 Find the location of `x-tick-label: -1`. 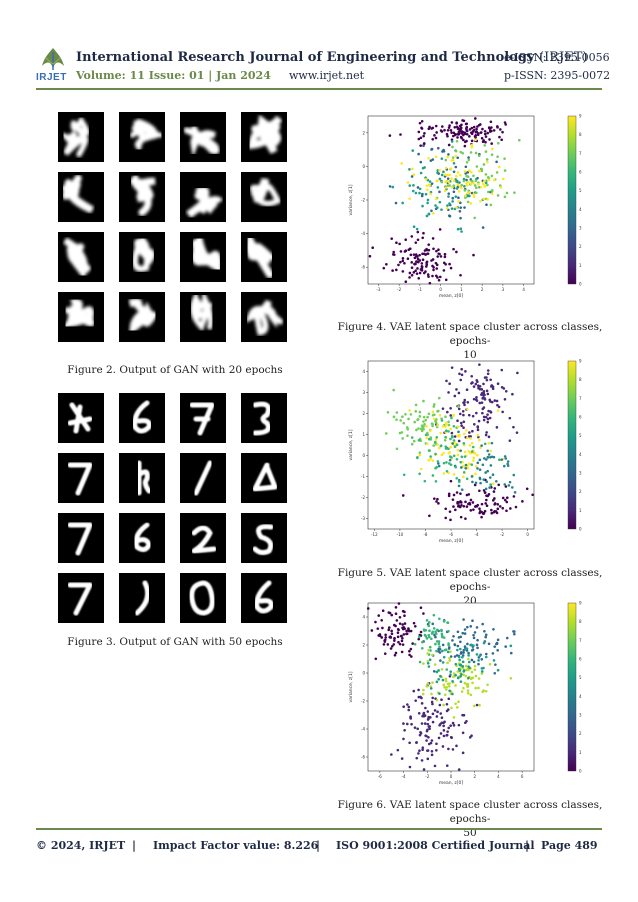

x-tick-label: -1 is located at coordinates (420, 289).